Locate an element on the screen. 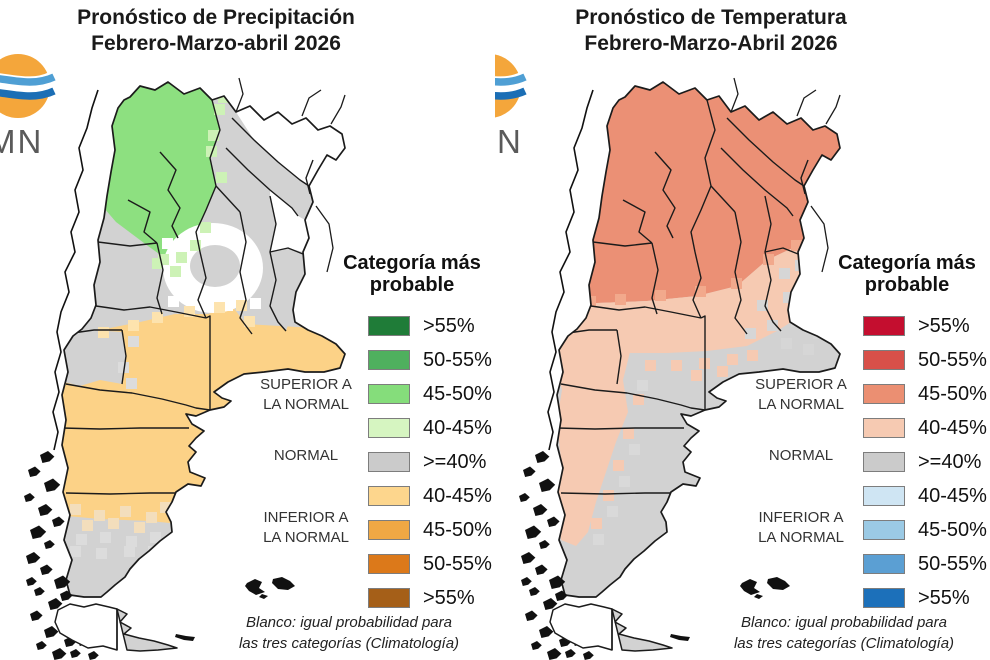 This screenshot has width=990, height=660. map-title-line1: Pronóstico de Temperatura is located at coordinates (711, 17).